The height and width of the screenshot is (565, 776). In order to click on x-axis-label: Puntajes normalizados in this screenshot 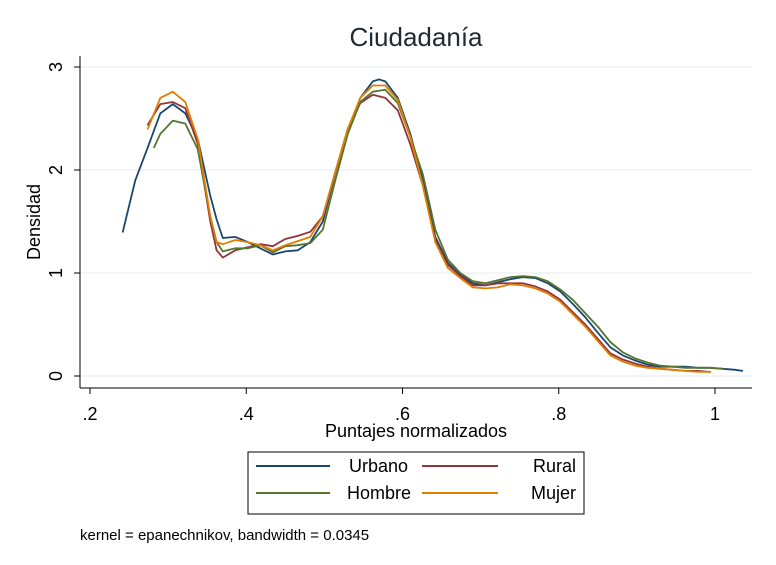, I will do `click(416, 431)`.